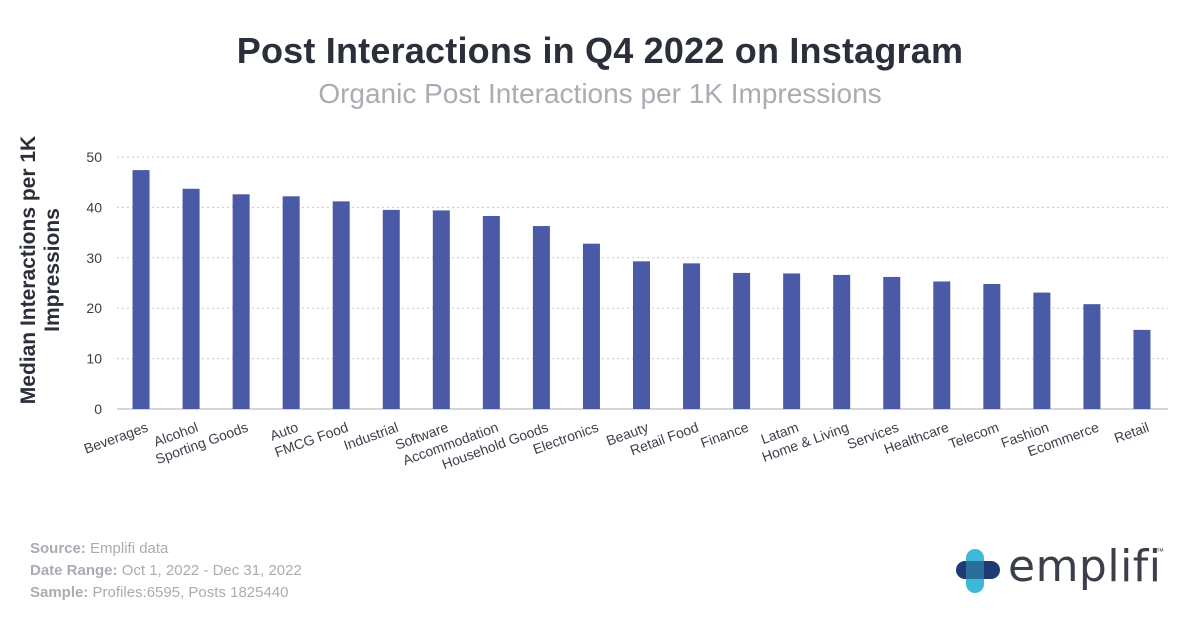 Image resolution: width=1200 pixels, height=630 pixels. What do you see at coordinates (116, 438) in the screenshot?
I see `x-tick-label: Beverages` at bounding box center [116, 438].